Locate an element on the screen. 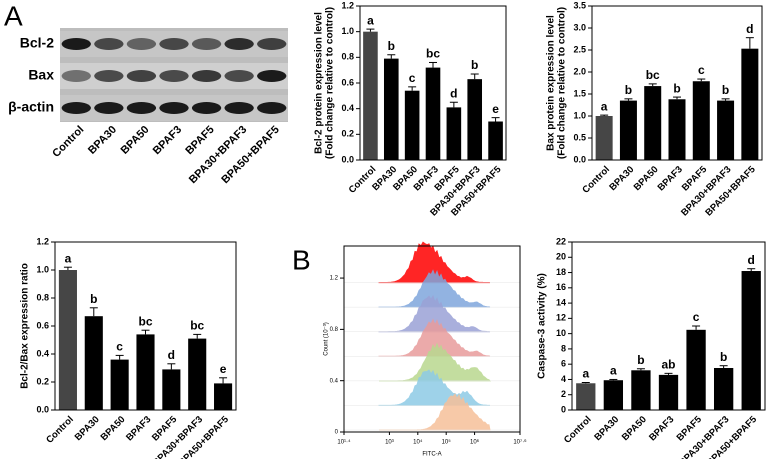 This screenshot has width=768, height=459. y-tick-label: 0 is located at coordinates (337, 433).